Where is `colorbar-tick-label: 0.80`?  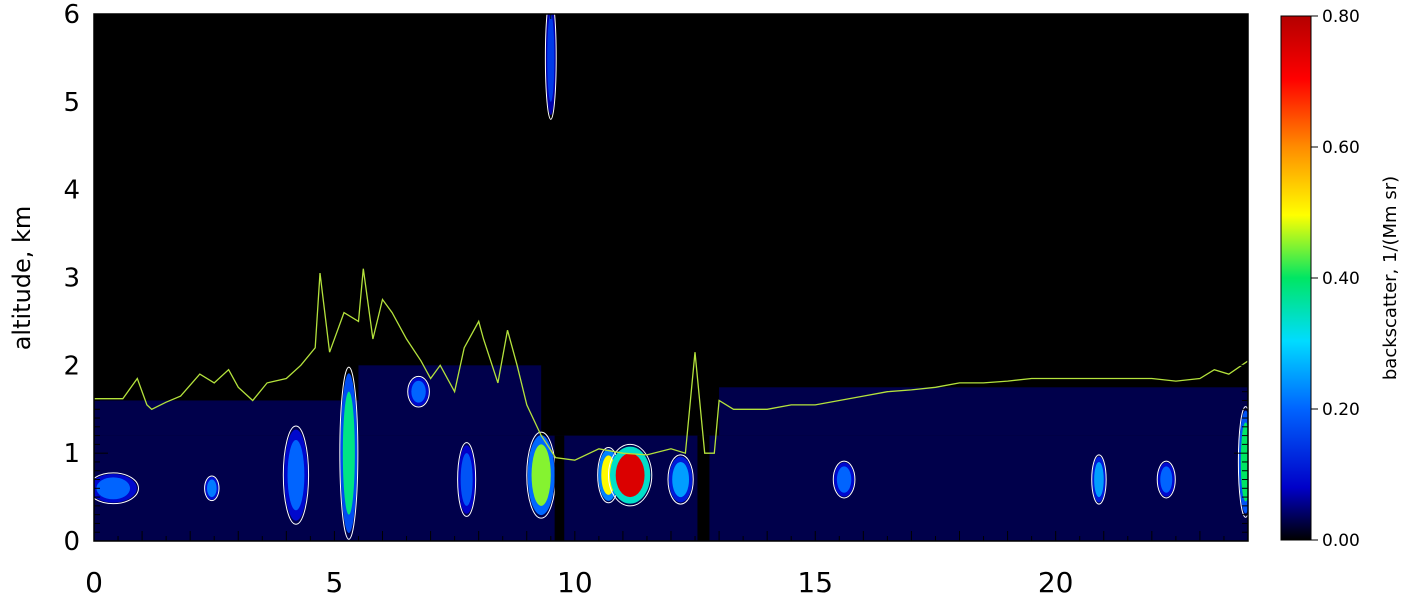 colorbar-tick-label: 0.80 is located at coordinates (1341, 17).